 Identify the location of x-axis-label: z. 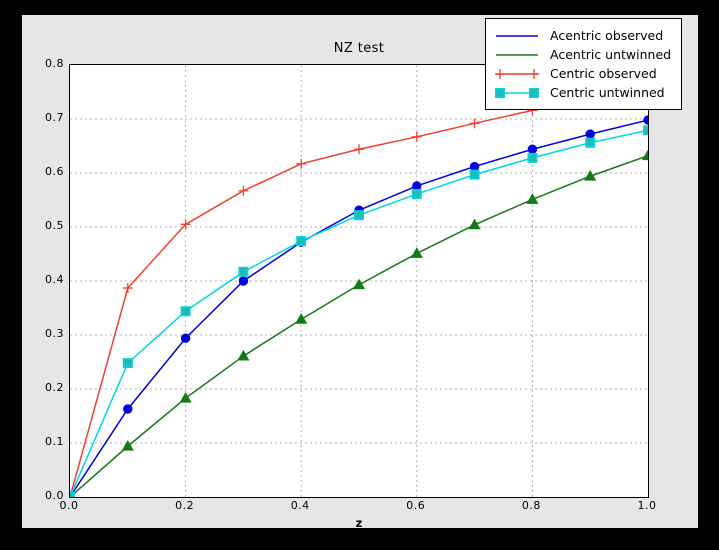
(359, 523).